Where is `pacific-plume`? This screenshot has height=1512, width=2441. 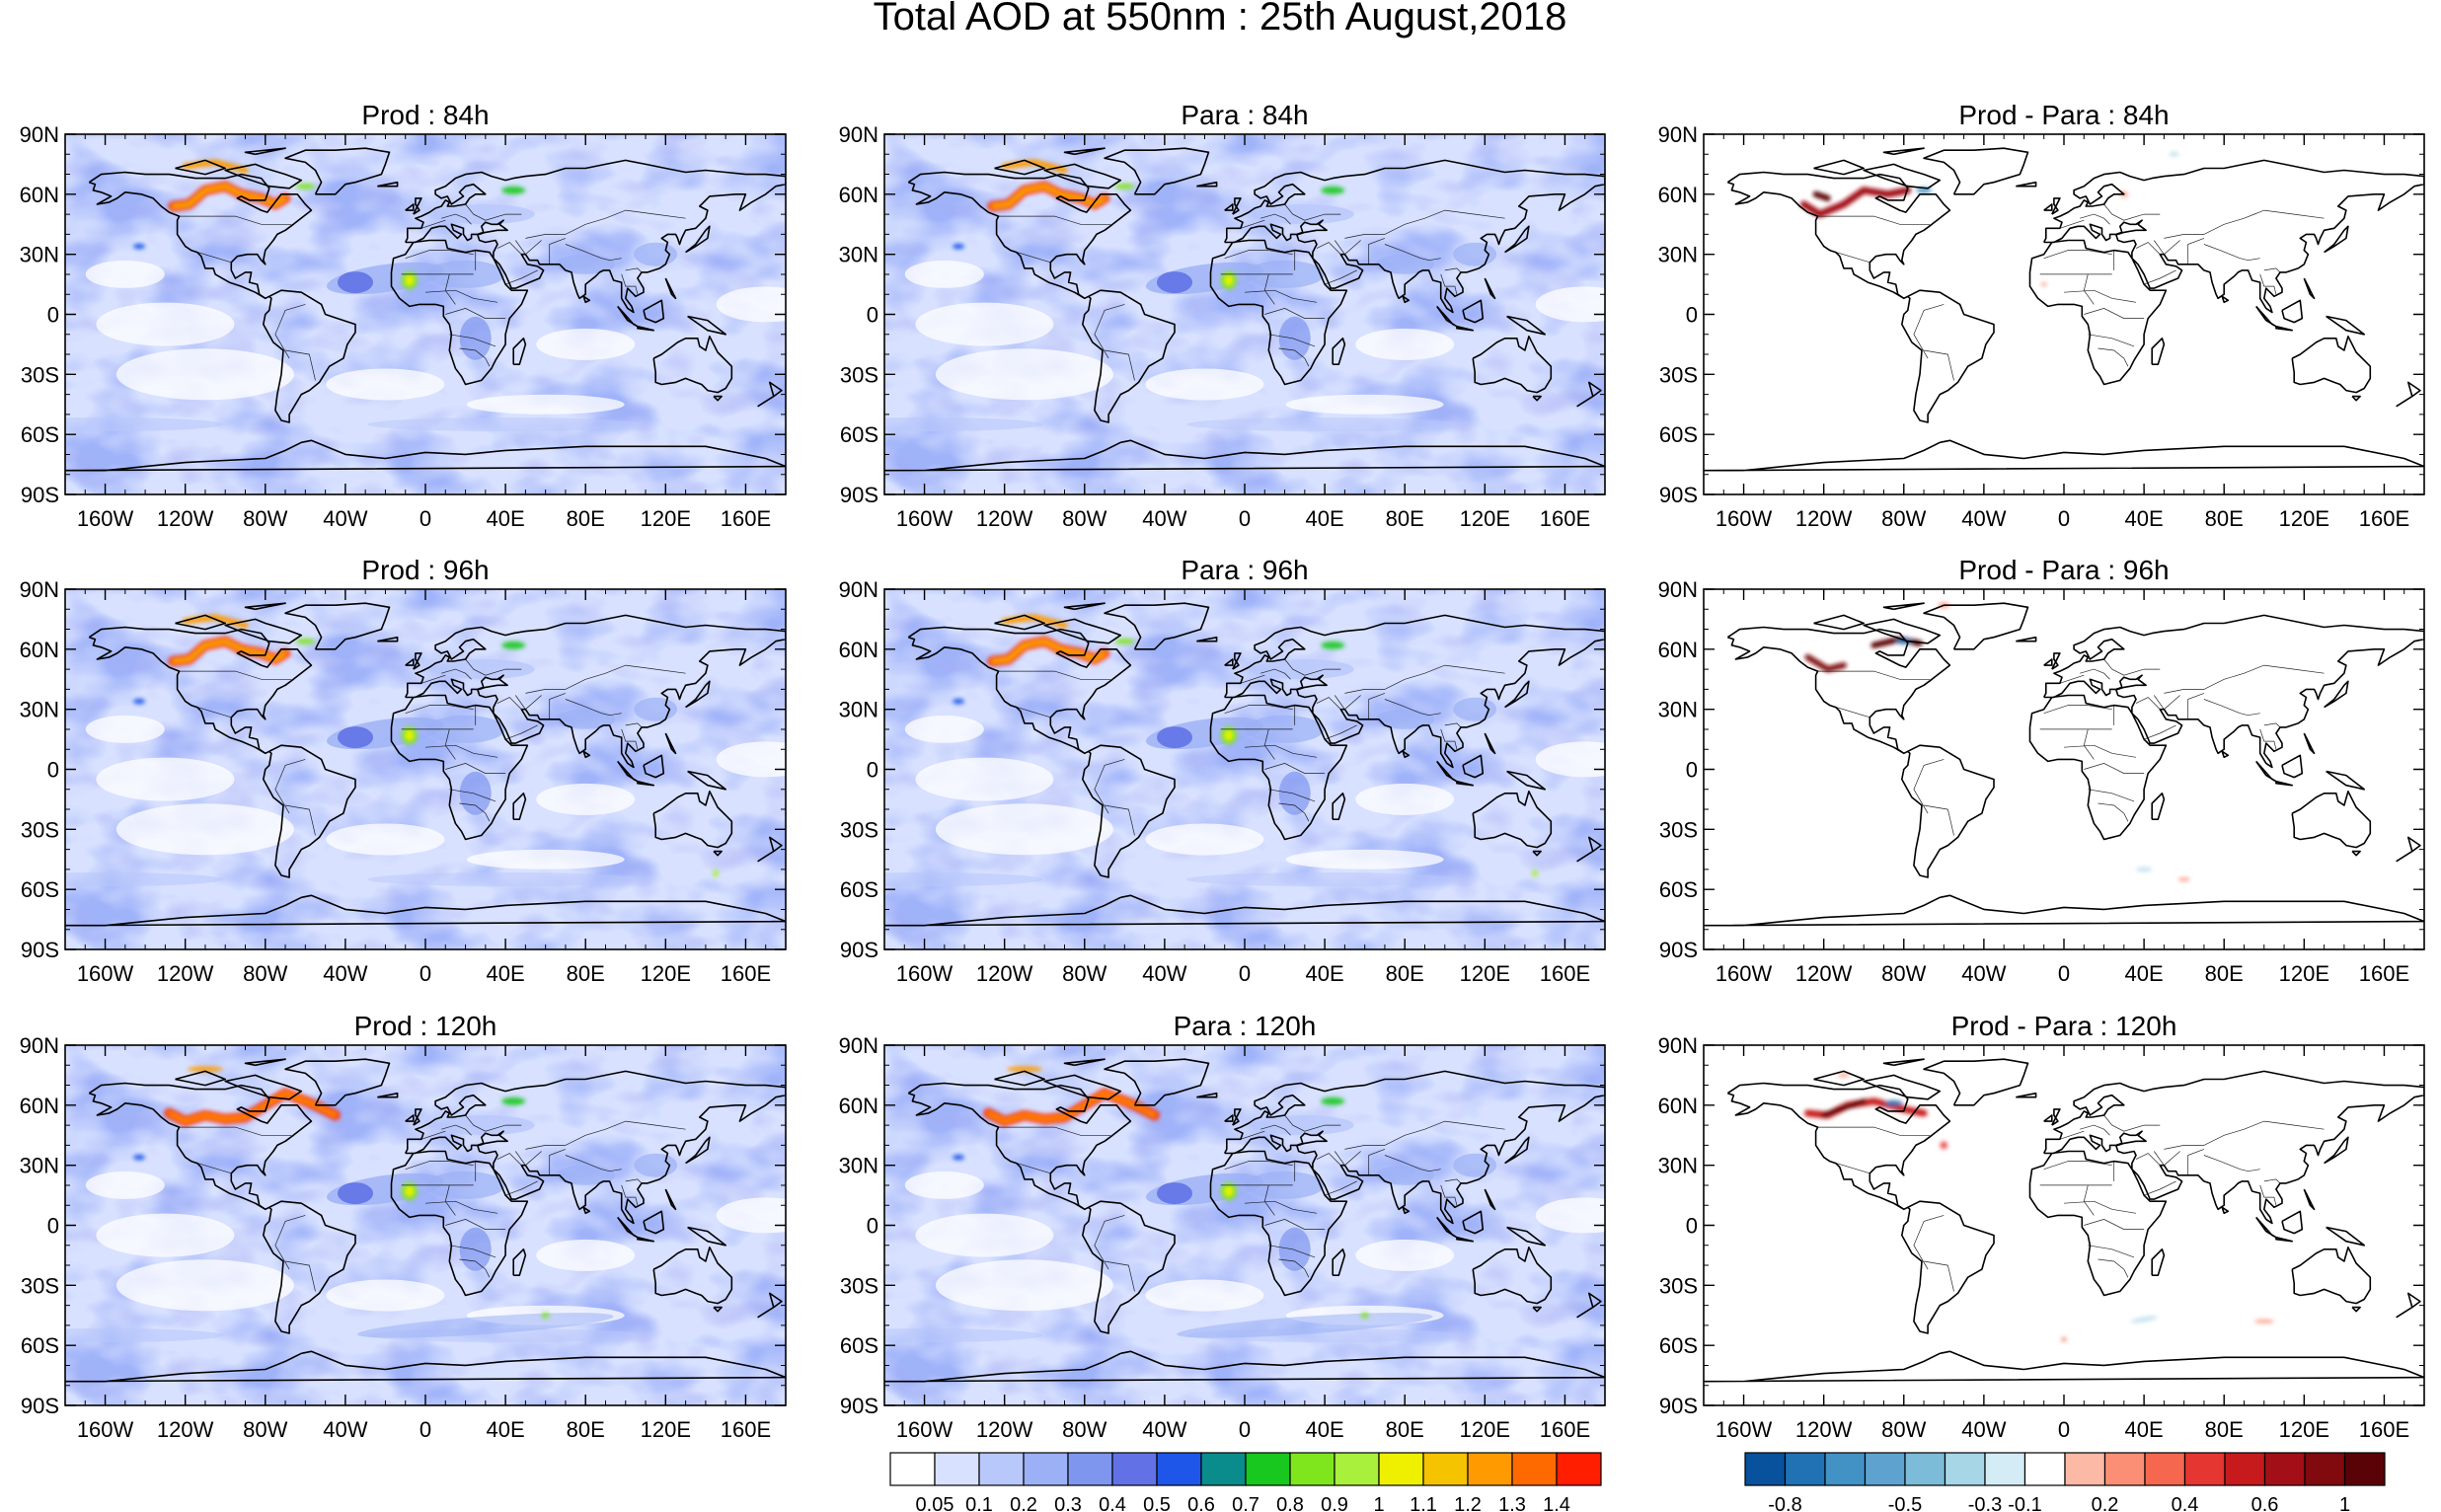
pacific-plume is located at coordinates (959, 702).